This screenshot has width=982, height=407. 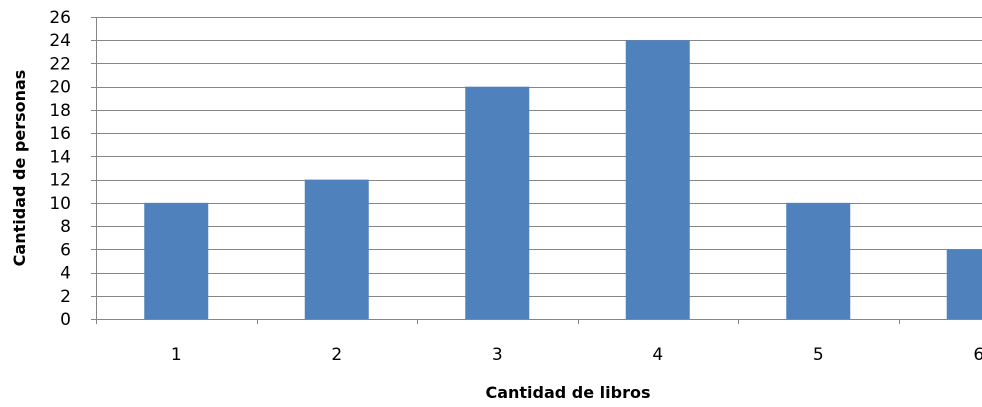 What do you see at coordinates (818, 355) in the screenshot?
I see `x-tick-label: 5` at bounding box center [818, 355].